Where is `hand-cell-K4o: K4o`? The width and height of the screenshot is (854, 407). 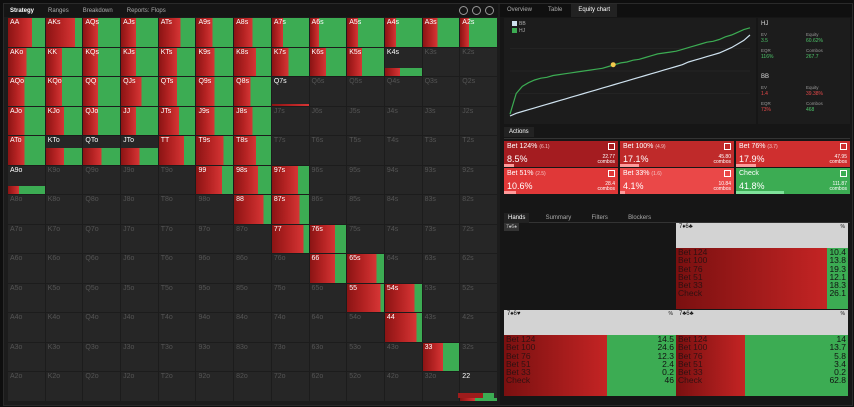 hand-cell-K4o: K4o is located at coordinates (64, 328).